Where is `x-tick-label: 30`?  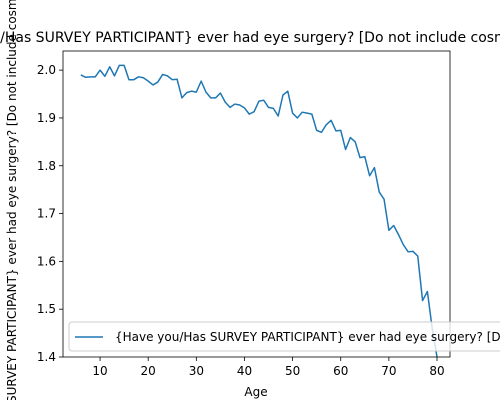 x-tick-label: 30 is located at coordinates (196, 371).